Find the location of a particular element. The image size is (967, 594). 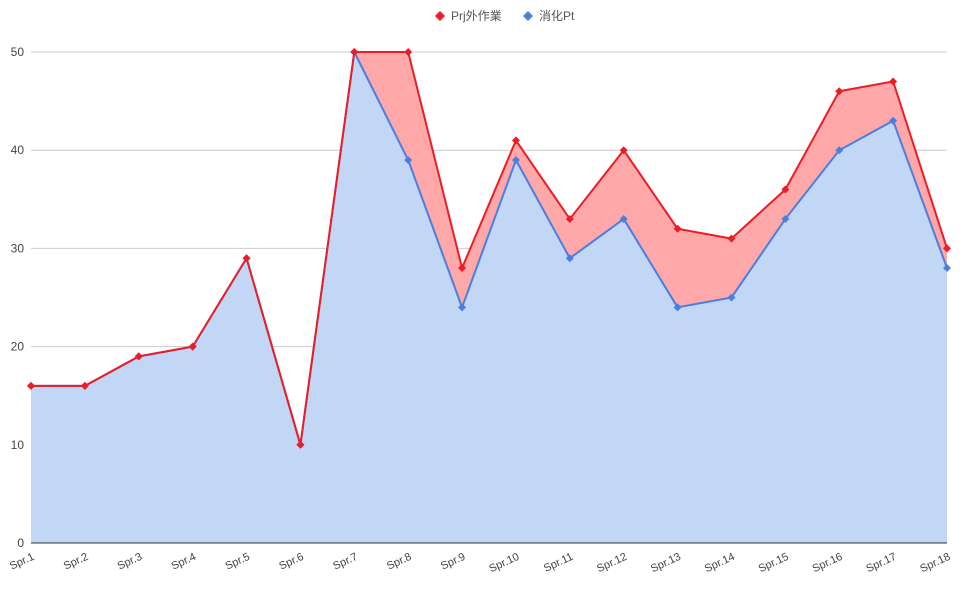

x-tick-label: Spr.10 is located at coordinates (504, 563).